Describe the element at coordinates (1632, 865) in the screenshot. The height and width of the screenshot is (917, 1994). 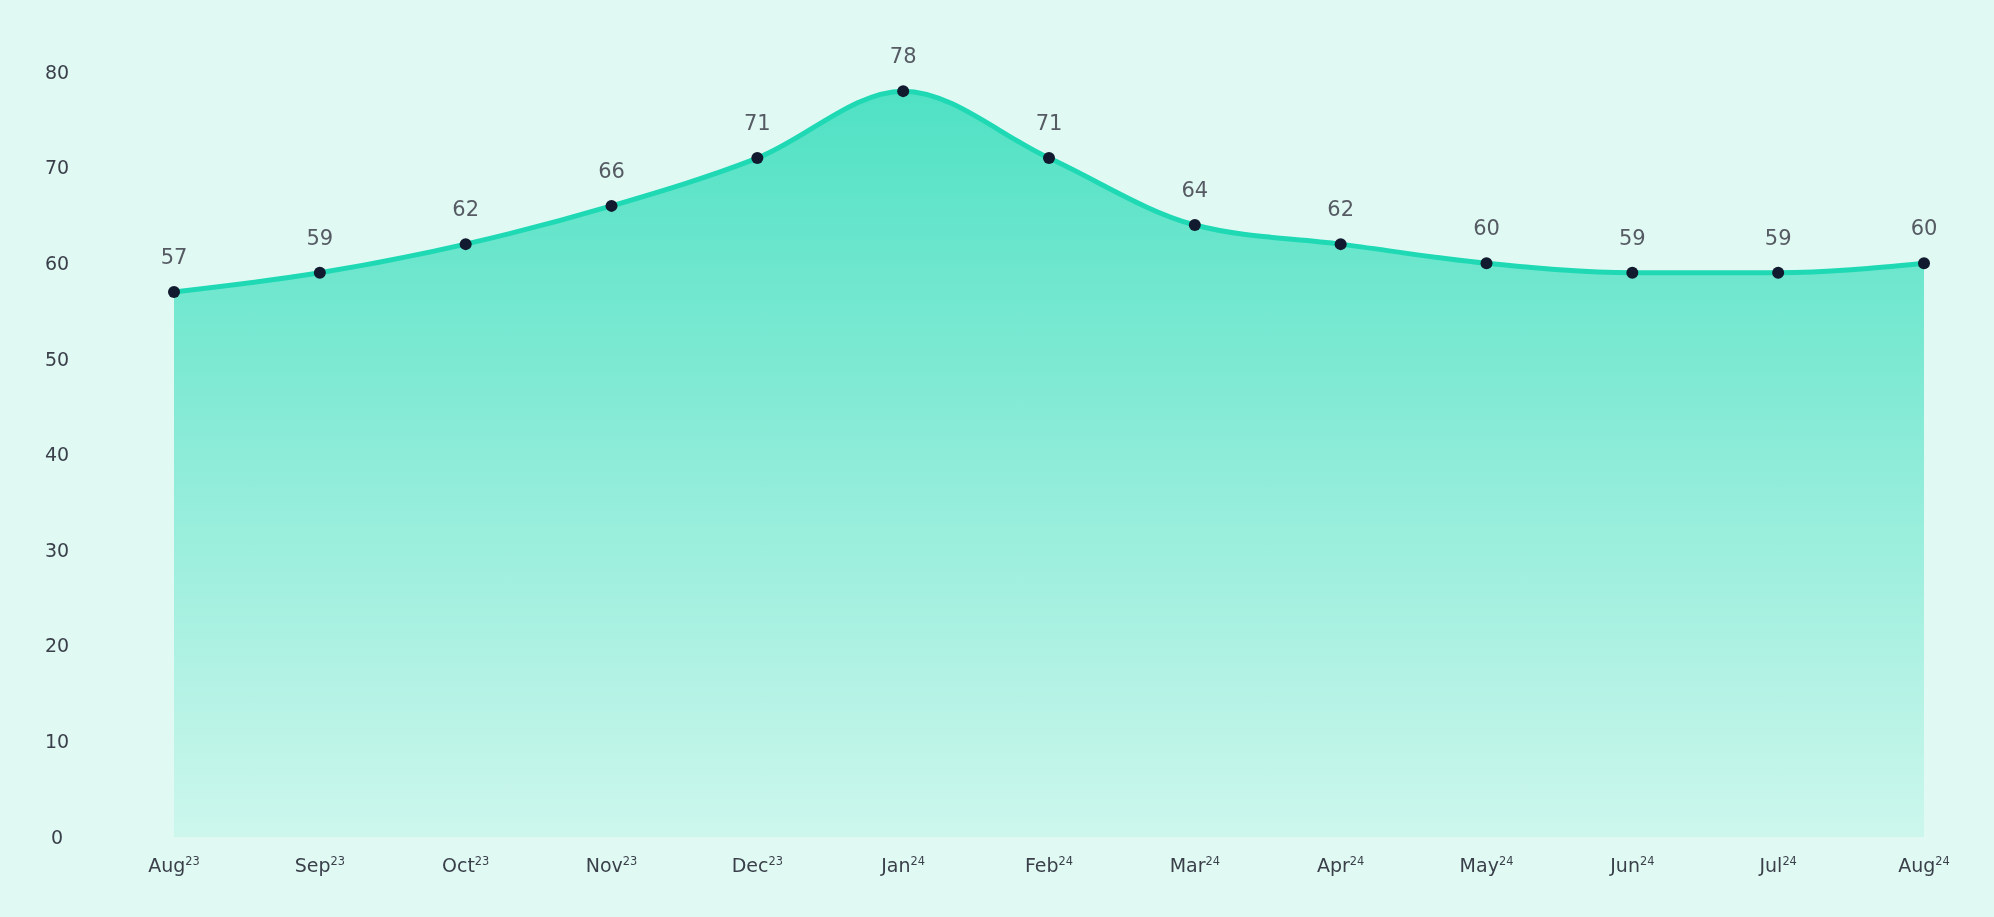
I see `x-tick-label: Jun$^{24}$` at that location.